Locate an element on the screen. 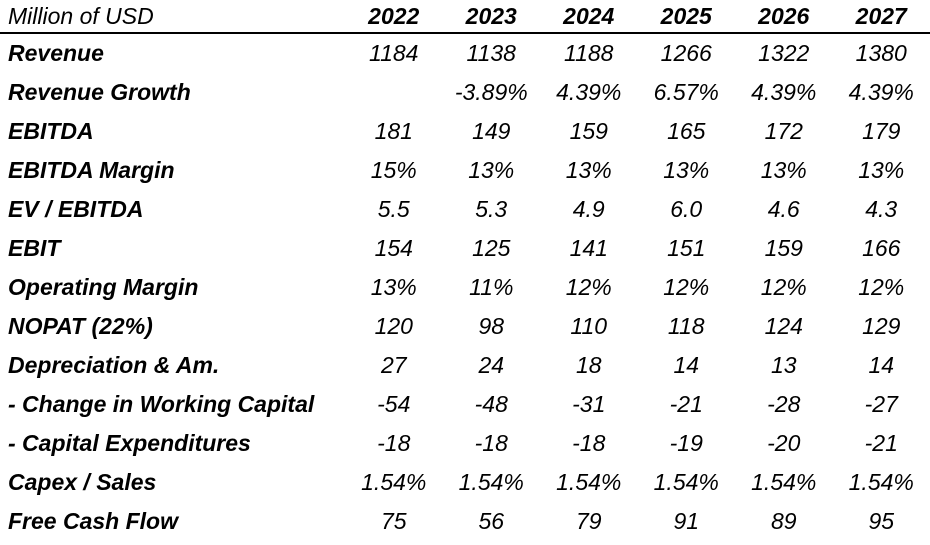  year-header: 2023 is located at coordinates (491, 17).